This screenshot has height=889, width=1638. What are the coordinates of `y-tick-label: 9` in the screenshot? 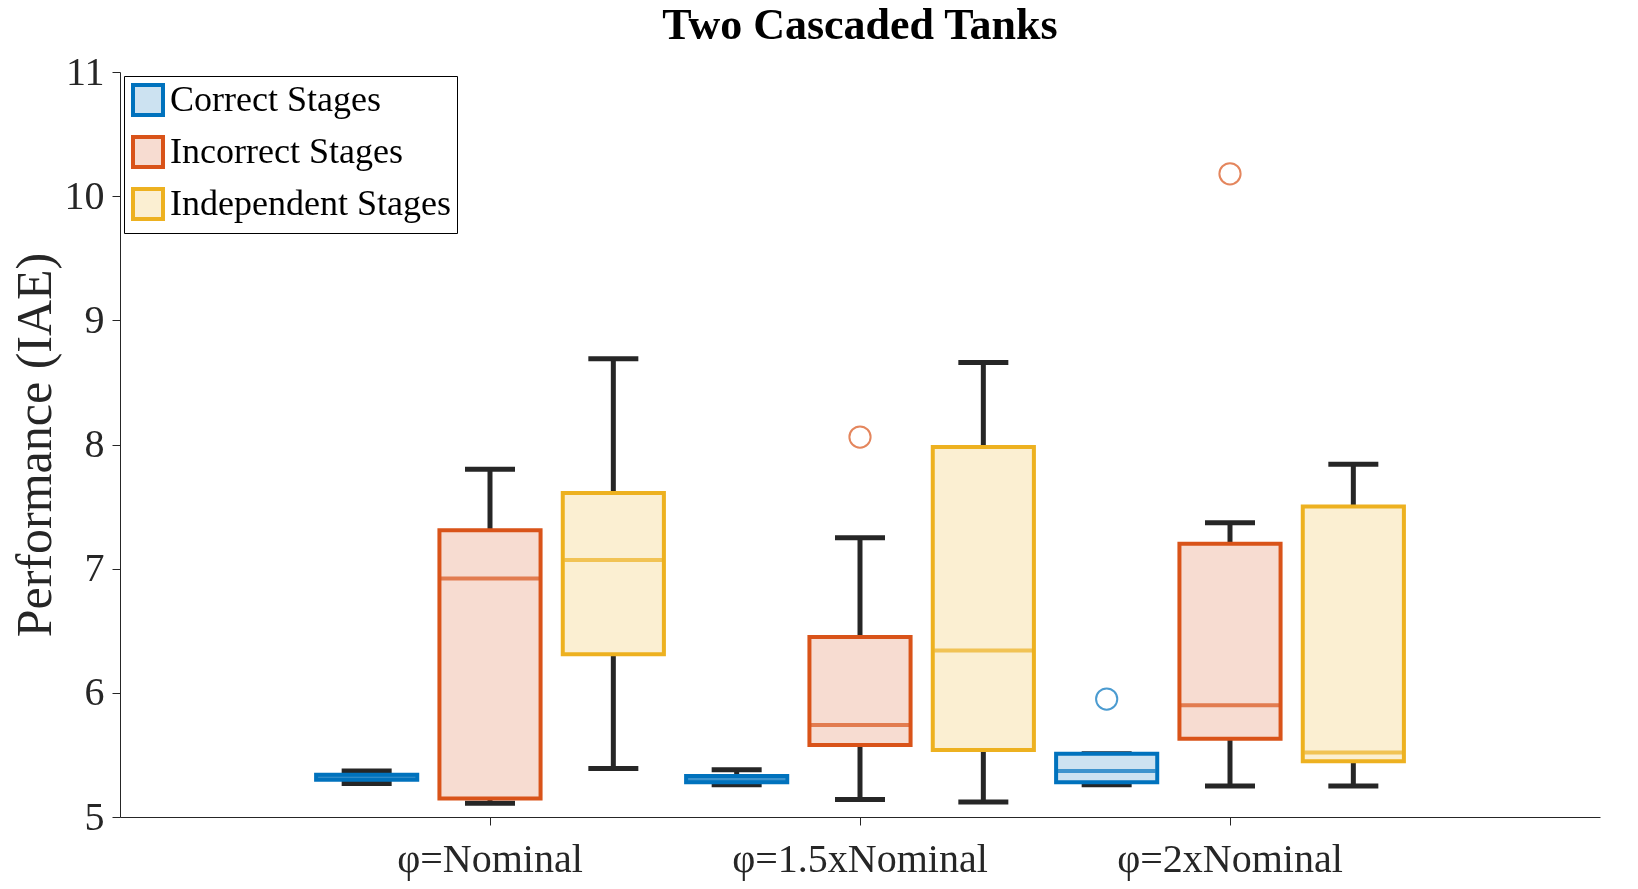 It's located at (94, 319).